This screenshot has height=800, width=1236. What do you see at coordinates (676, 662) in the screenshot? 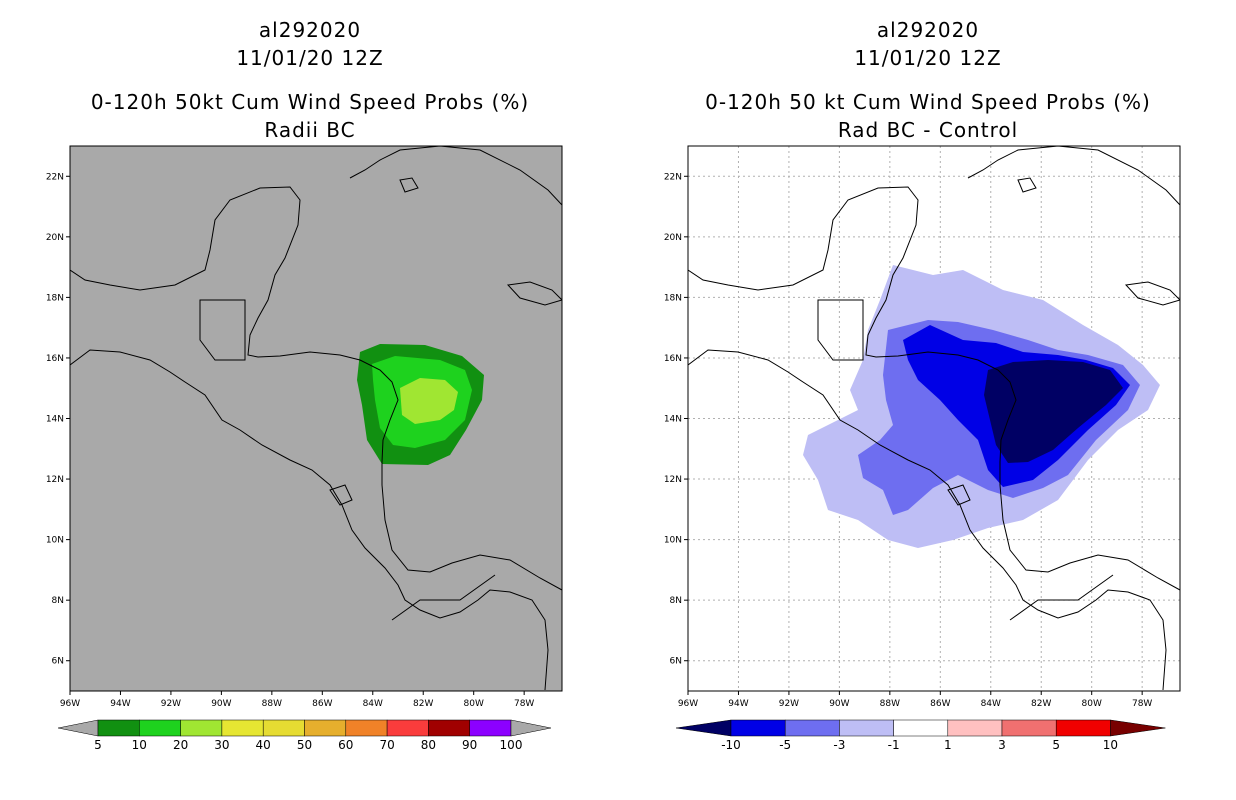
I see `right-lat-label: 6N` at bounding box center [676, 662].